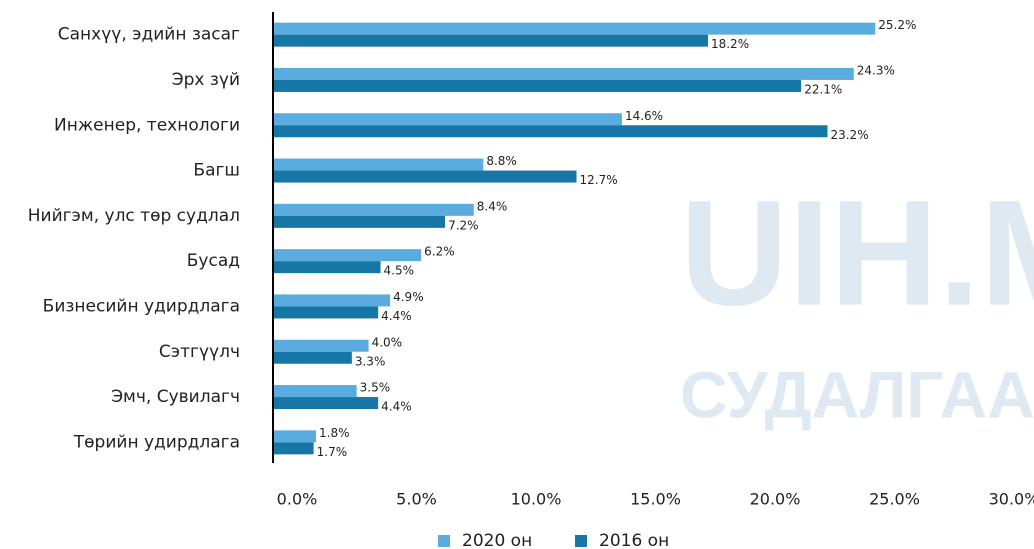 Image resolution: width=1034 pixels, height=549 pixels. Describe the element at coordinates (876, 70) in the screenshot. I see `value-label: 24.3%` at that location.